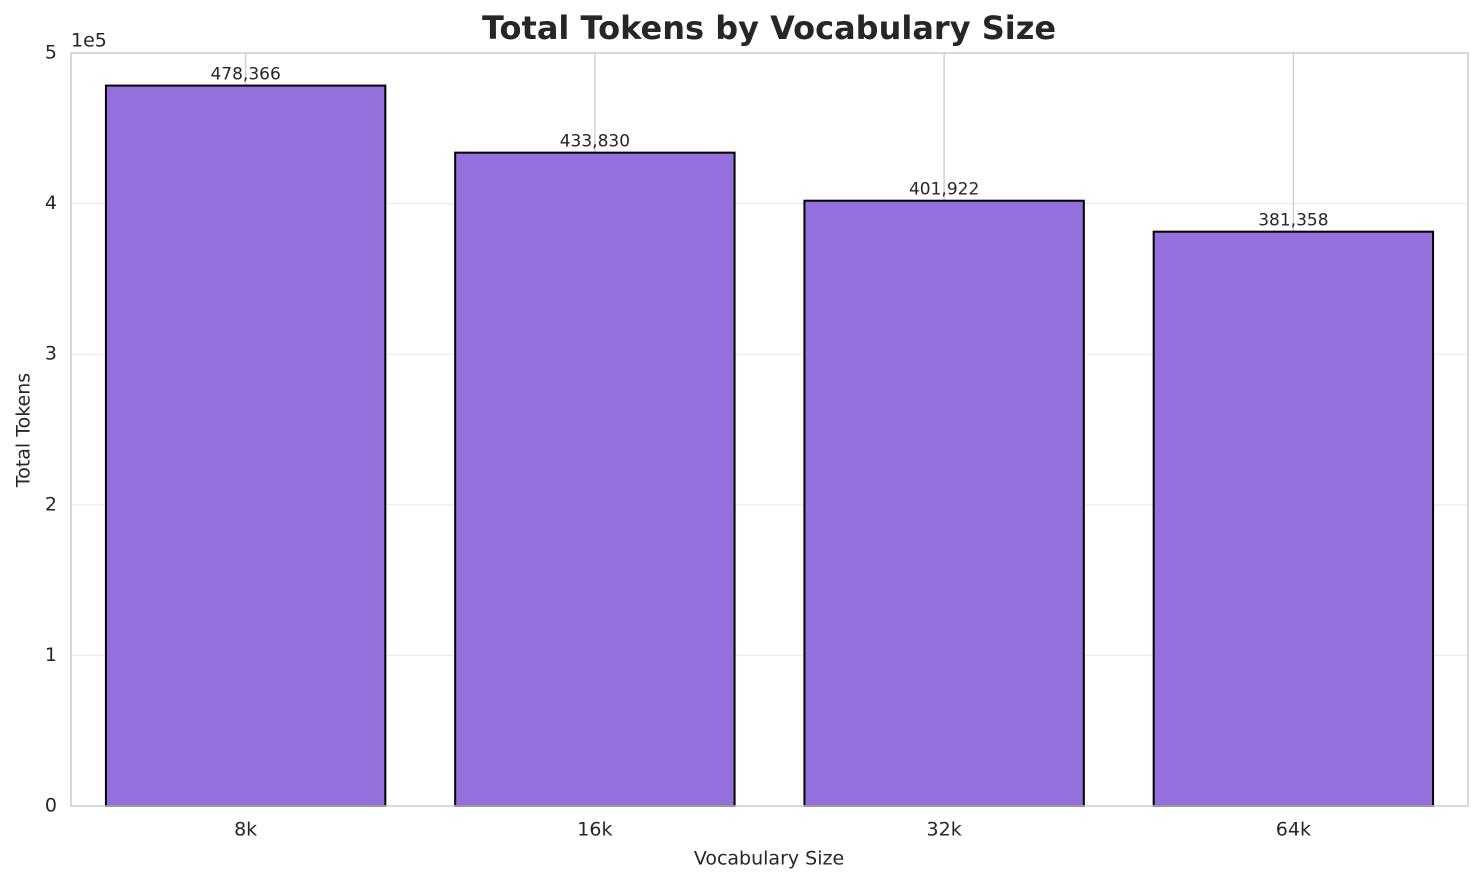  I want to click on y-tick-label: 2, so click(51, 504).